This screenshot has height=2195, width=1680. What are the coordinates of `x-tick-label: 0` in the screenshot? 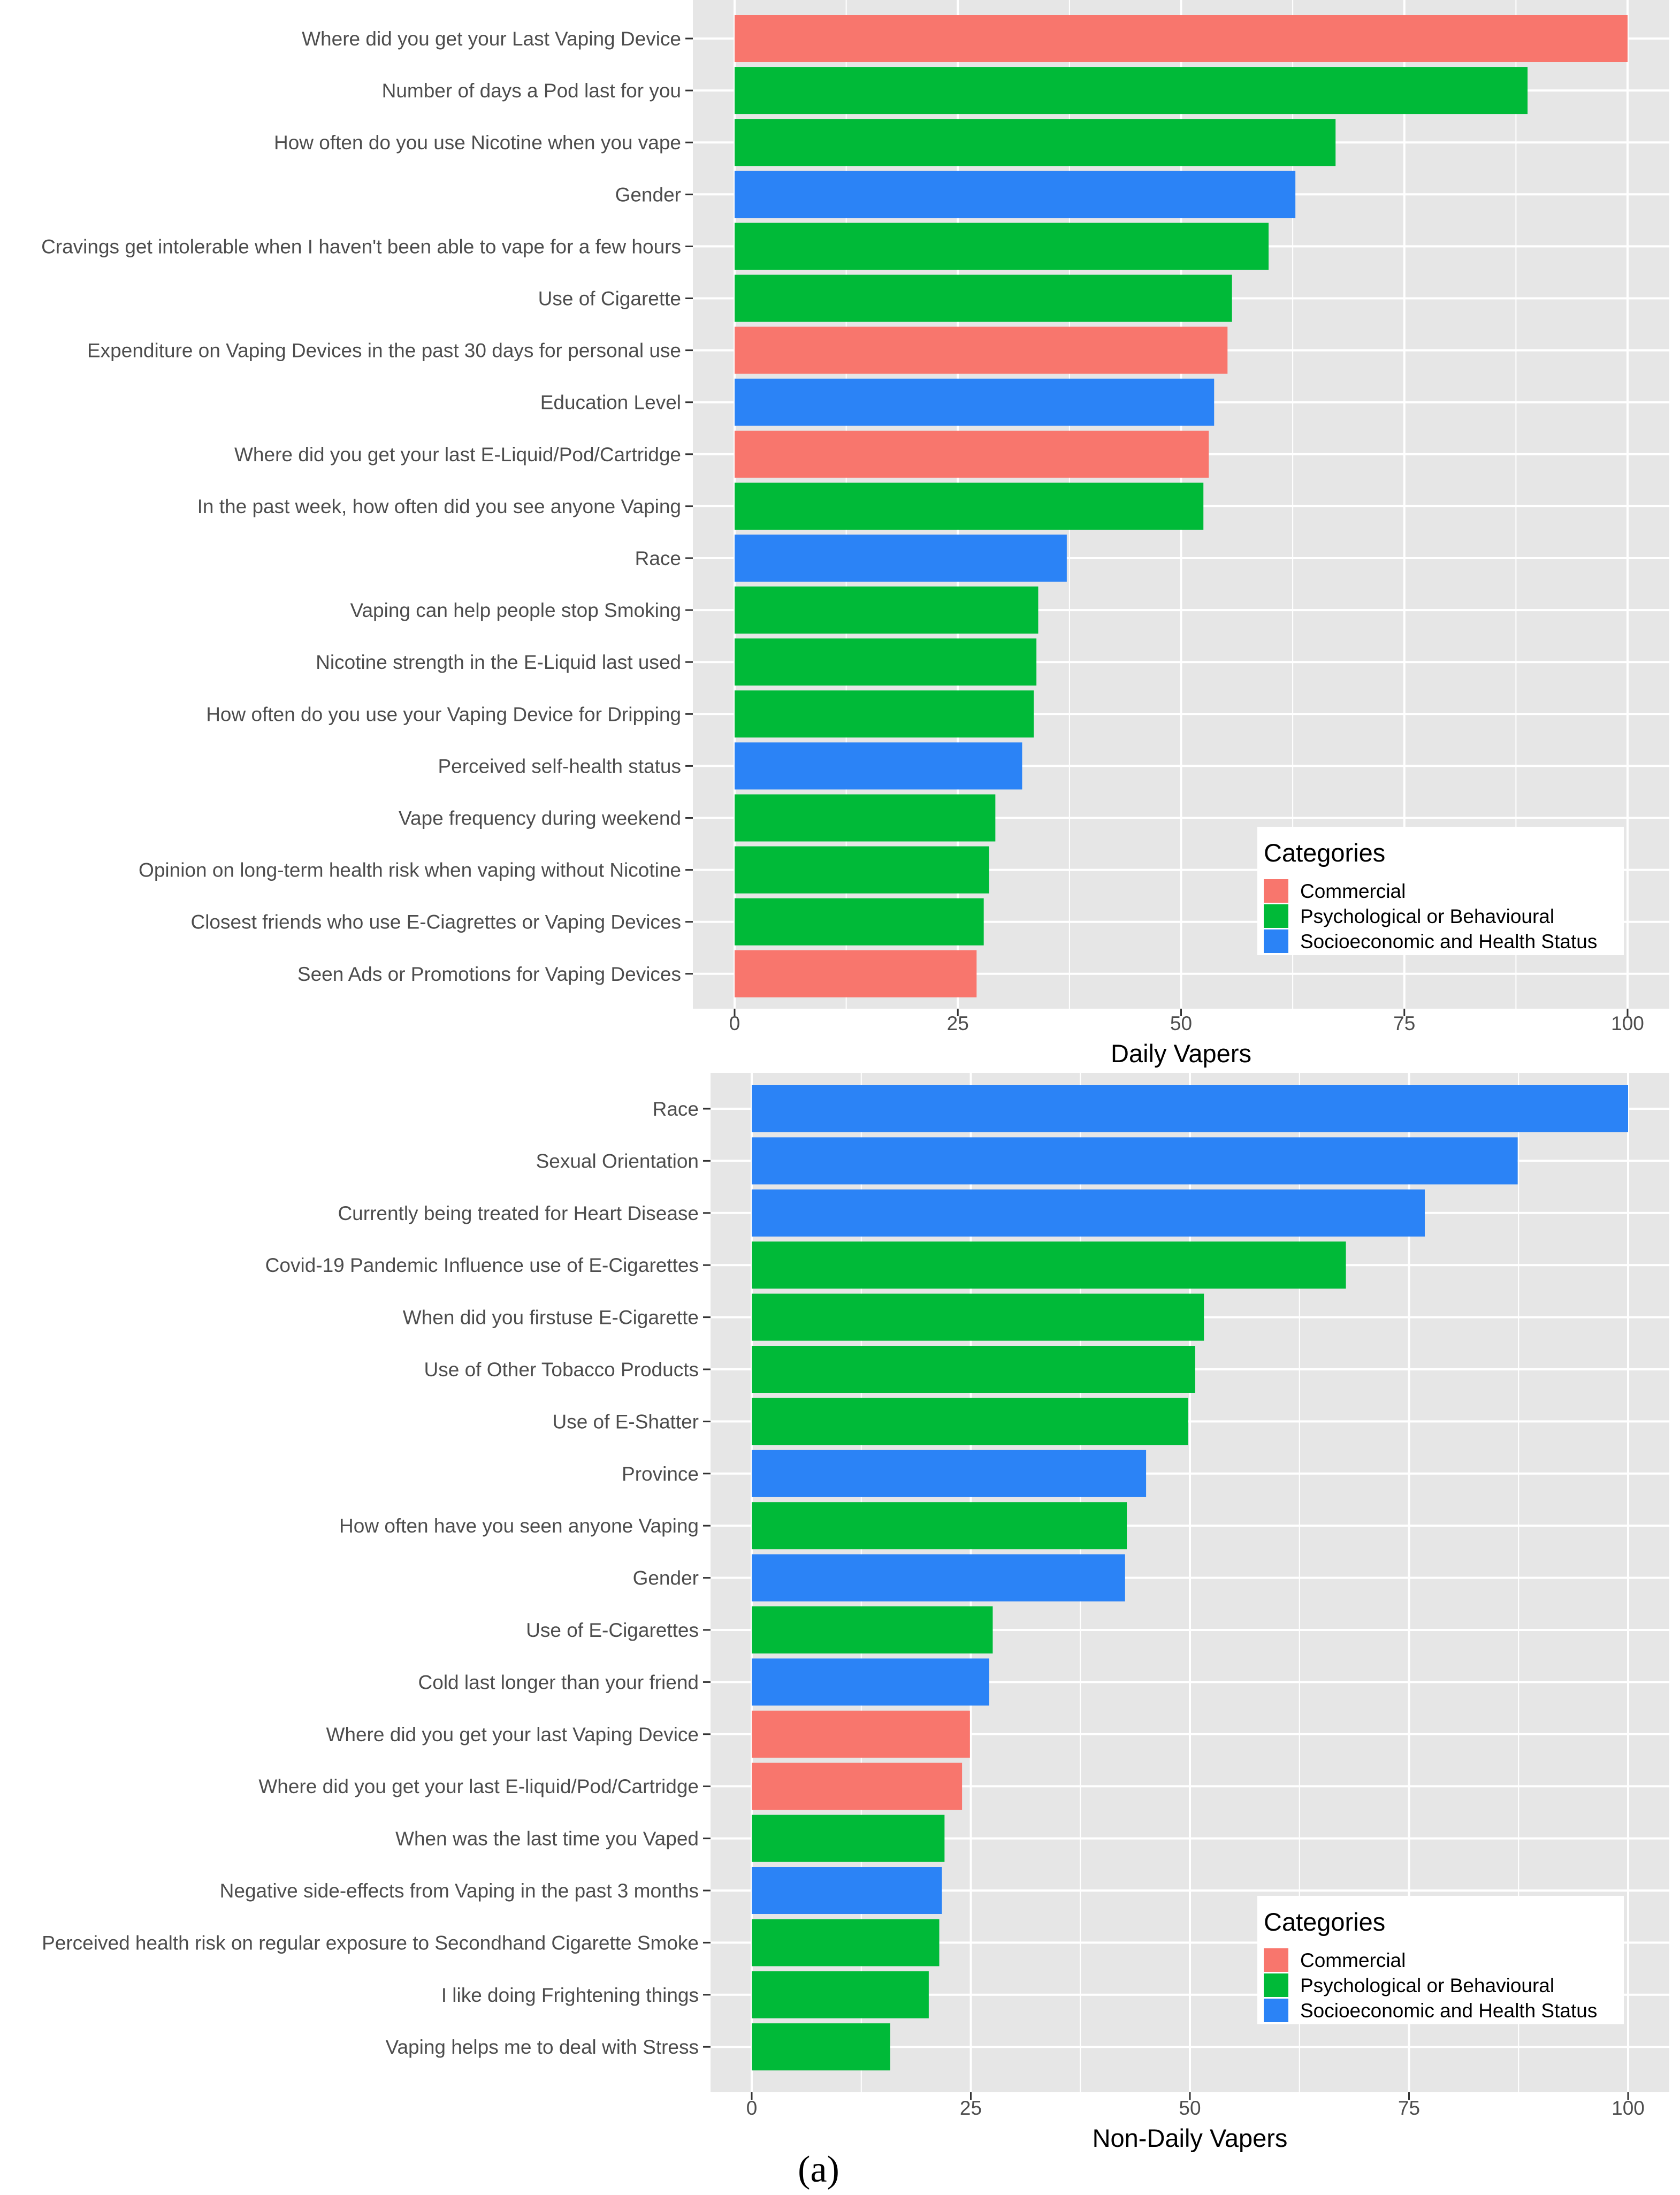 It's located at (752, 2108).